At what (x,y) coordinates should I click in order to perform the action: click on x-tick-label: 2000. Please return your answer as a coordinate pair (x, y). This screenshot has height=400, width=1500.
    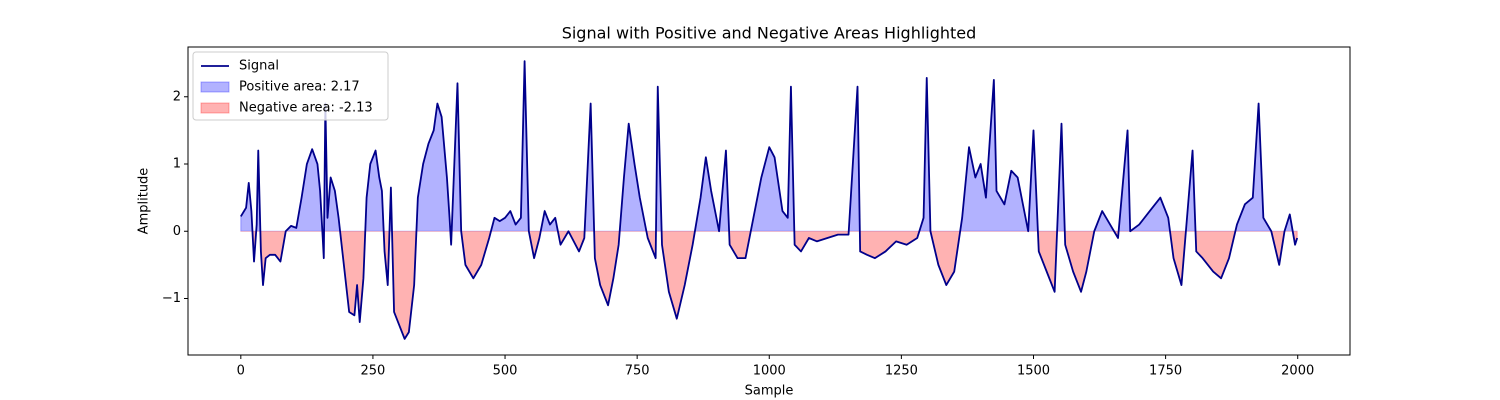
    Looking at the image, I should click on (1297, 371).